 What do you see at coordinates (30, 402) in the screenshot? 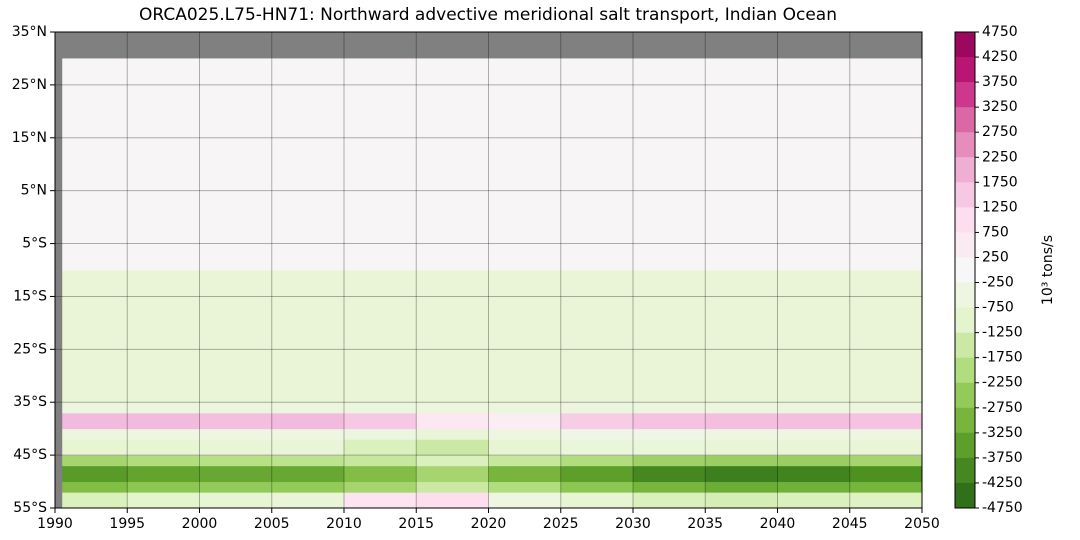
I see `y-tick-label: 35°S` at bounding box center [30, 402].